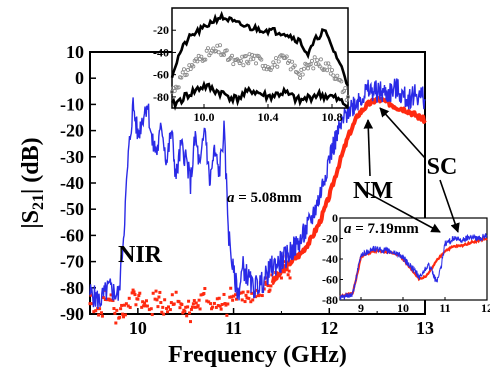  I want to click on sc-arrow-to-inset, so click(449, 206).